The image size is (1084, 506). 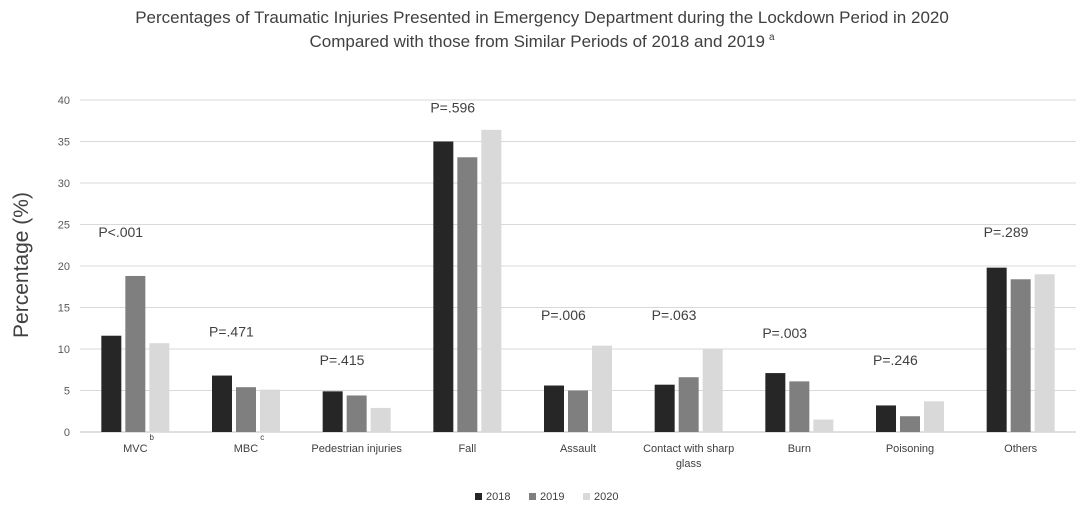 What do you see at coordinates (799, 449) in the screenshot?
I see `x-tick-label: Burn` at bounding box center [799, 449].